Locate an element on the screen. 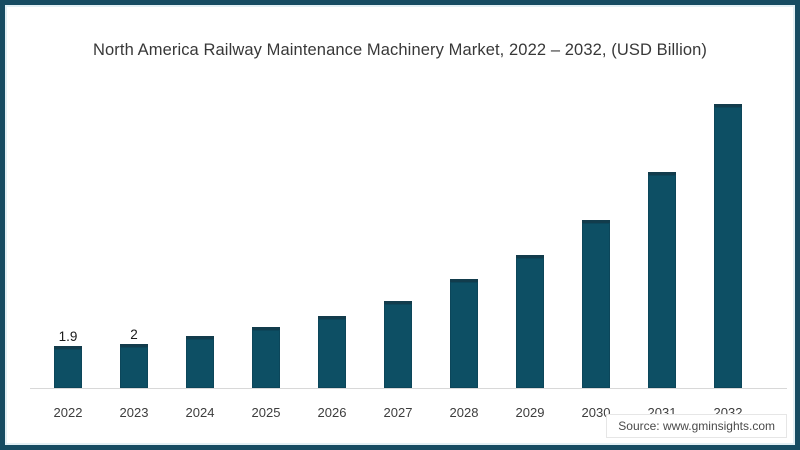  x-tick-2022: 2022 is located at coordinates (68, 412).